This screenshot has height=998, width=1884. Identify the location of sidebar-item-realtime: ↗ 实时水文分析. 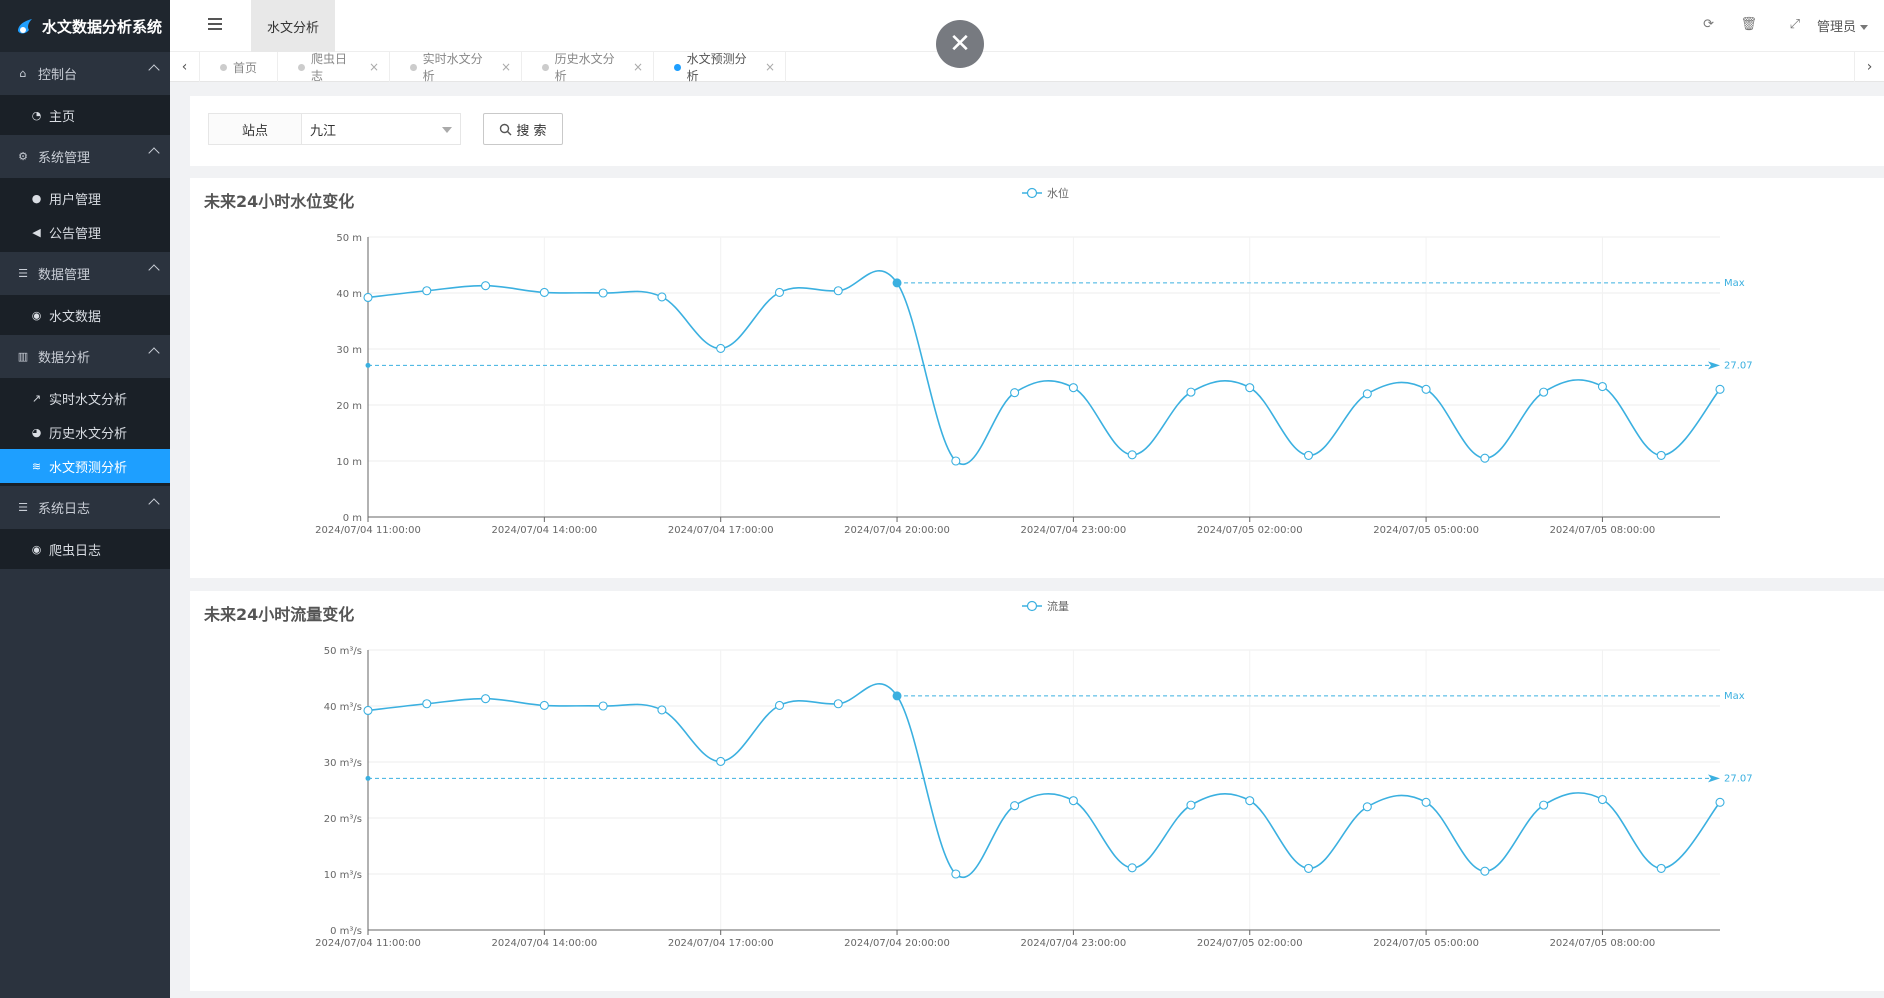
(85, 398).